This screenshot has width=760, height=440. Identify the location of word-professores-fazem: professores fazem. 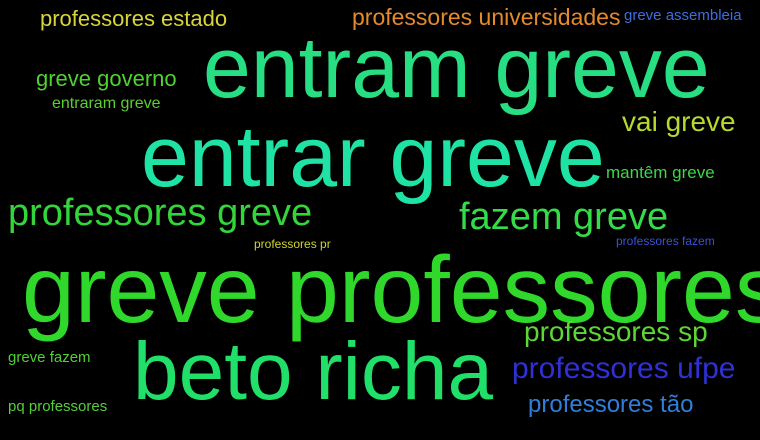
(665, 241).